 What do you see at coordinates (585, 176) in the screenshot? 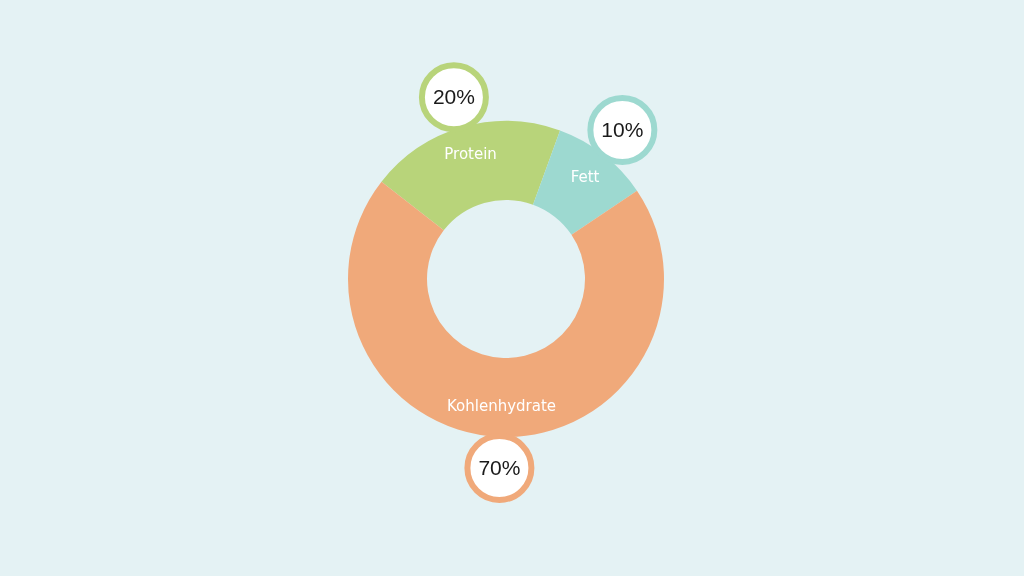
I see `slice-label: Fett` at bounding box center [585, 176].